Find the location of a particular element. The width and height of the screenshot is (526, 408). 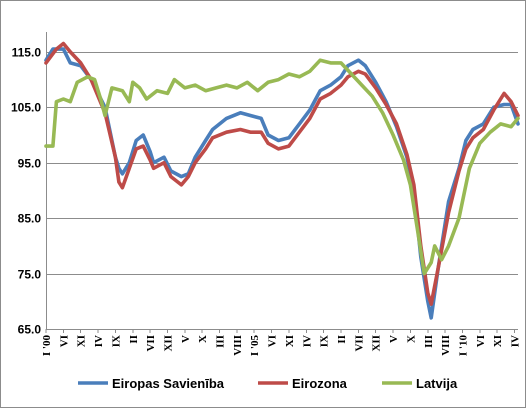

x-tick-label: I '00 is located at coordinates (47, 346).